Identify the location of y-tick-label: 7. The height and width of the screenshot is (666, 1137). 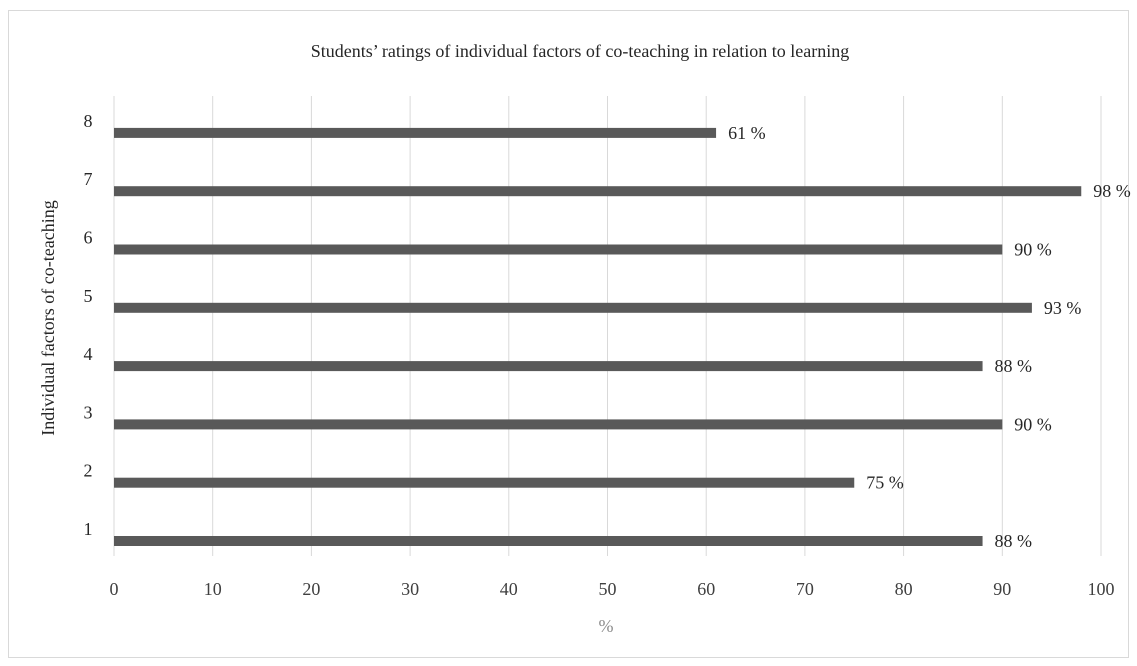
(88, 179).